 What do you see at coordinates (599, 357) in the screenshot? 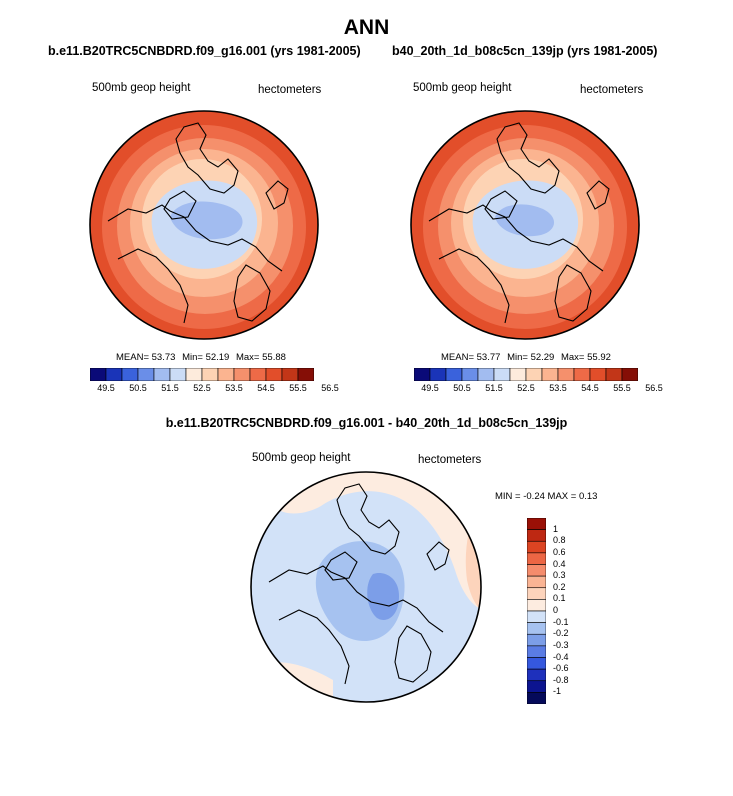
I see `panel2-max-value: 55.92` at bounding box center [599, 357].